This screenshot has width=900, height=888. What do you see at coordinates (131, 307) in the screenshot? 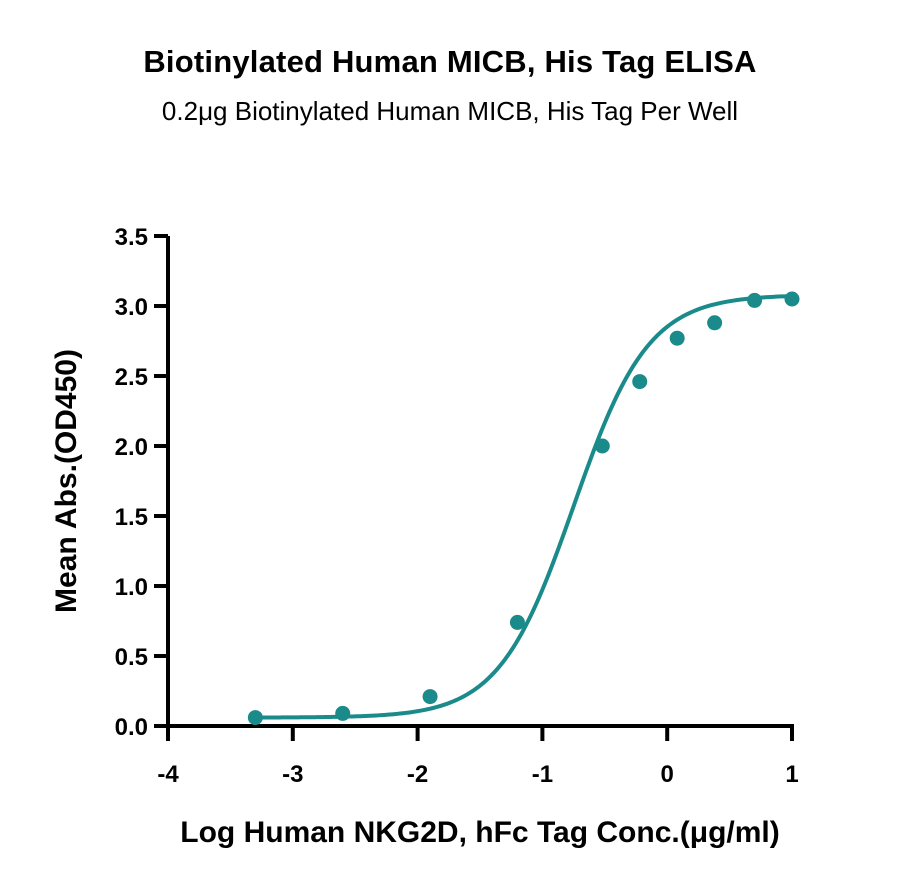
I see `y-tick-label: 3.0` at bounding box center [131, 307].